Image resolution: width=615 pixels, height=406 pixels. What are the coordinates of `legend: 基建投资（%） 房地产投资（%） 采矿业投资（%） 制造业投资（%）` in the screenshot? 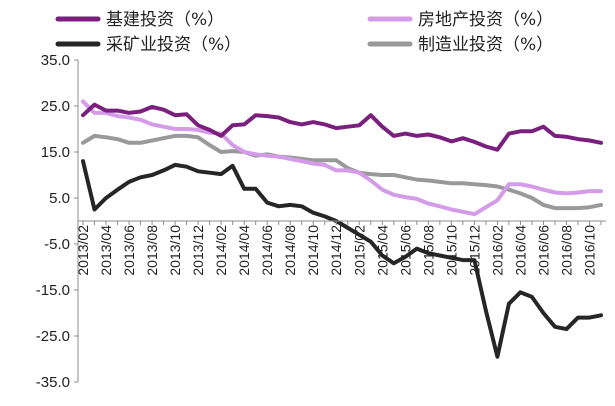 It's located at (304, 32).